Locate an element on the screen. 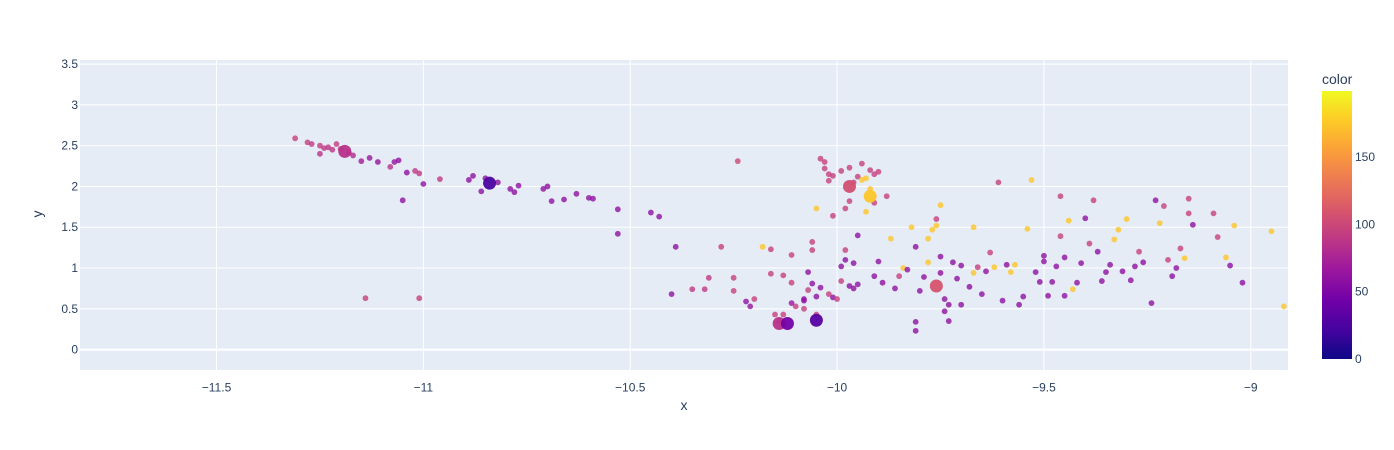 This screenshot has height=450, width=1394. y-axis-ticks: 0 0.5 1 1.5 2 2.5 3 3.5 is located at coordinates (69, 207).